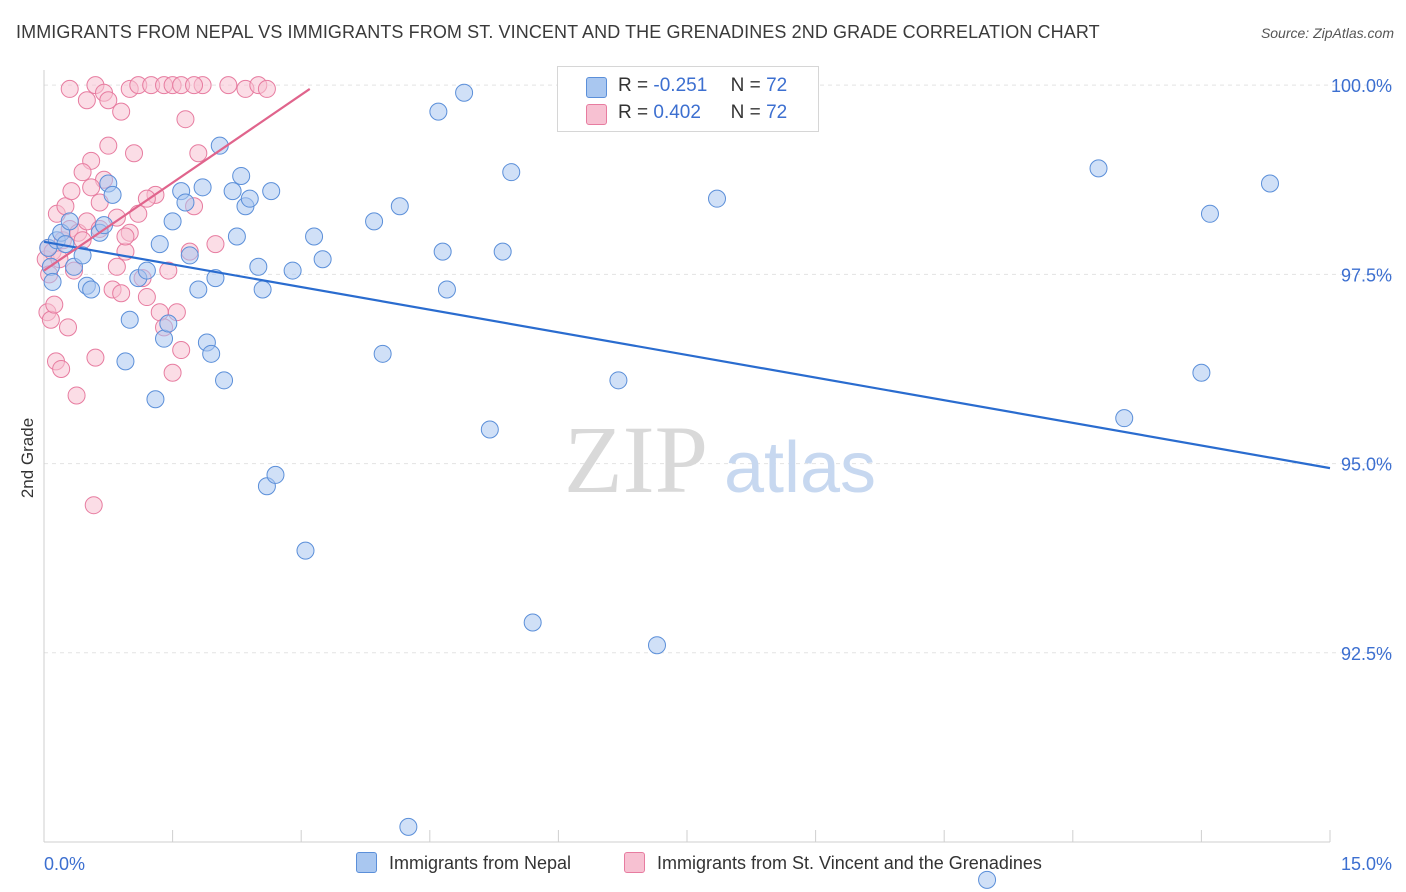 Image resolution: width=1406 pixels, height=892 pixels. What do you see at coordinates (777, 112) in the screenshot?
I see `legend-n-value-stvincent: 72` at bounding box center [777, 112].